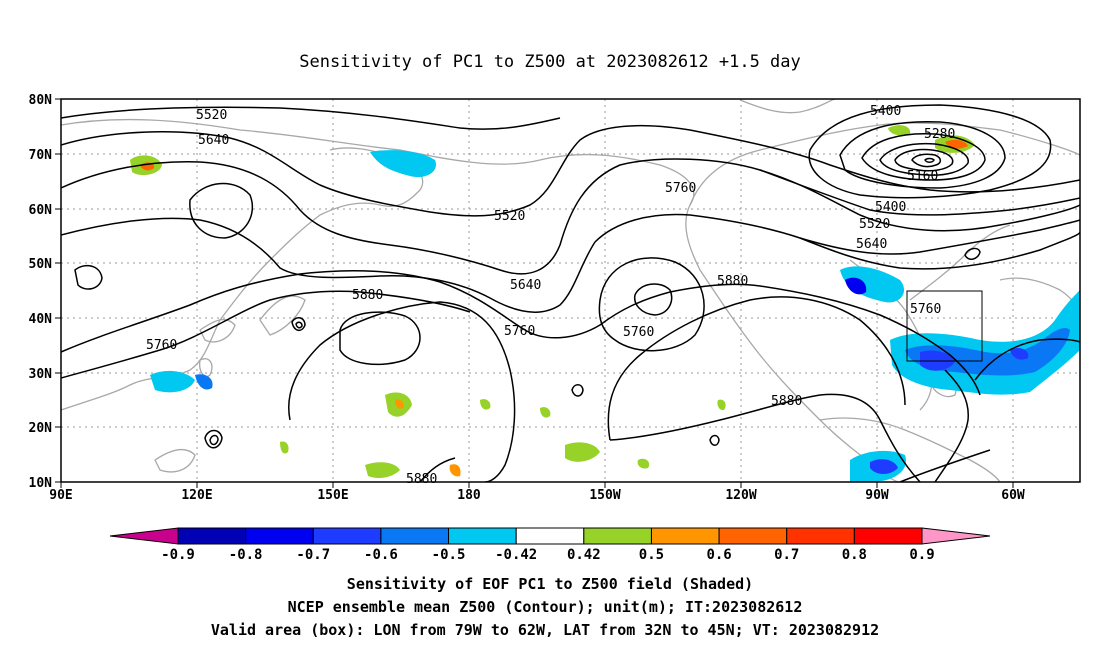 Image resolution: width=1100 pixels, height=650 pixels. What do you see at coordinates (60, 495) in the screenshot?
I see `lon-label: 90E` at bounding box center [60, 495].